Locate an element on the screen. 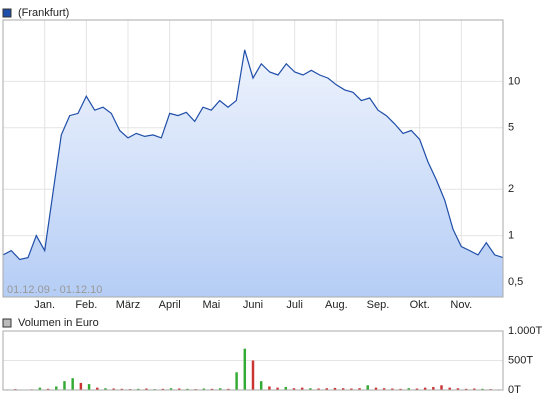 The height and width of the screenshot is (401, 545). y-tick-label: 2 is located at coordinates (511, 189).